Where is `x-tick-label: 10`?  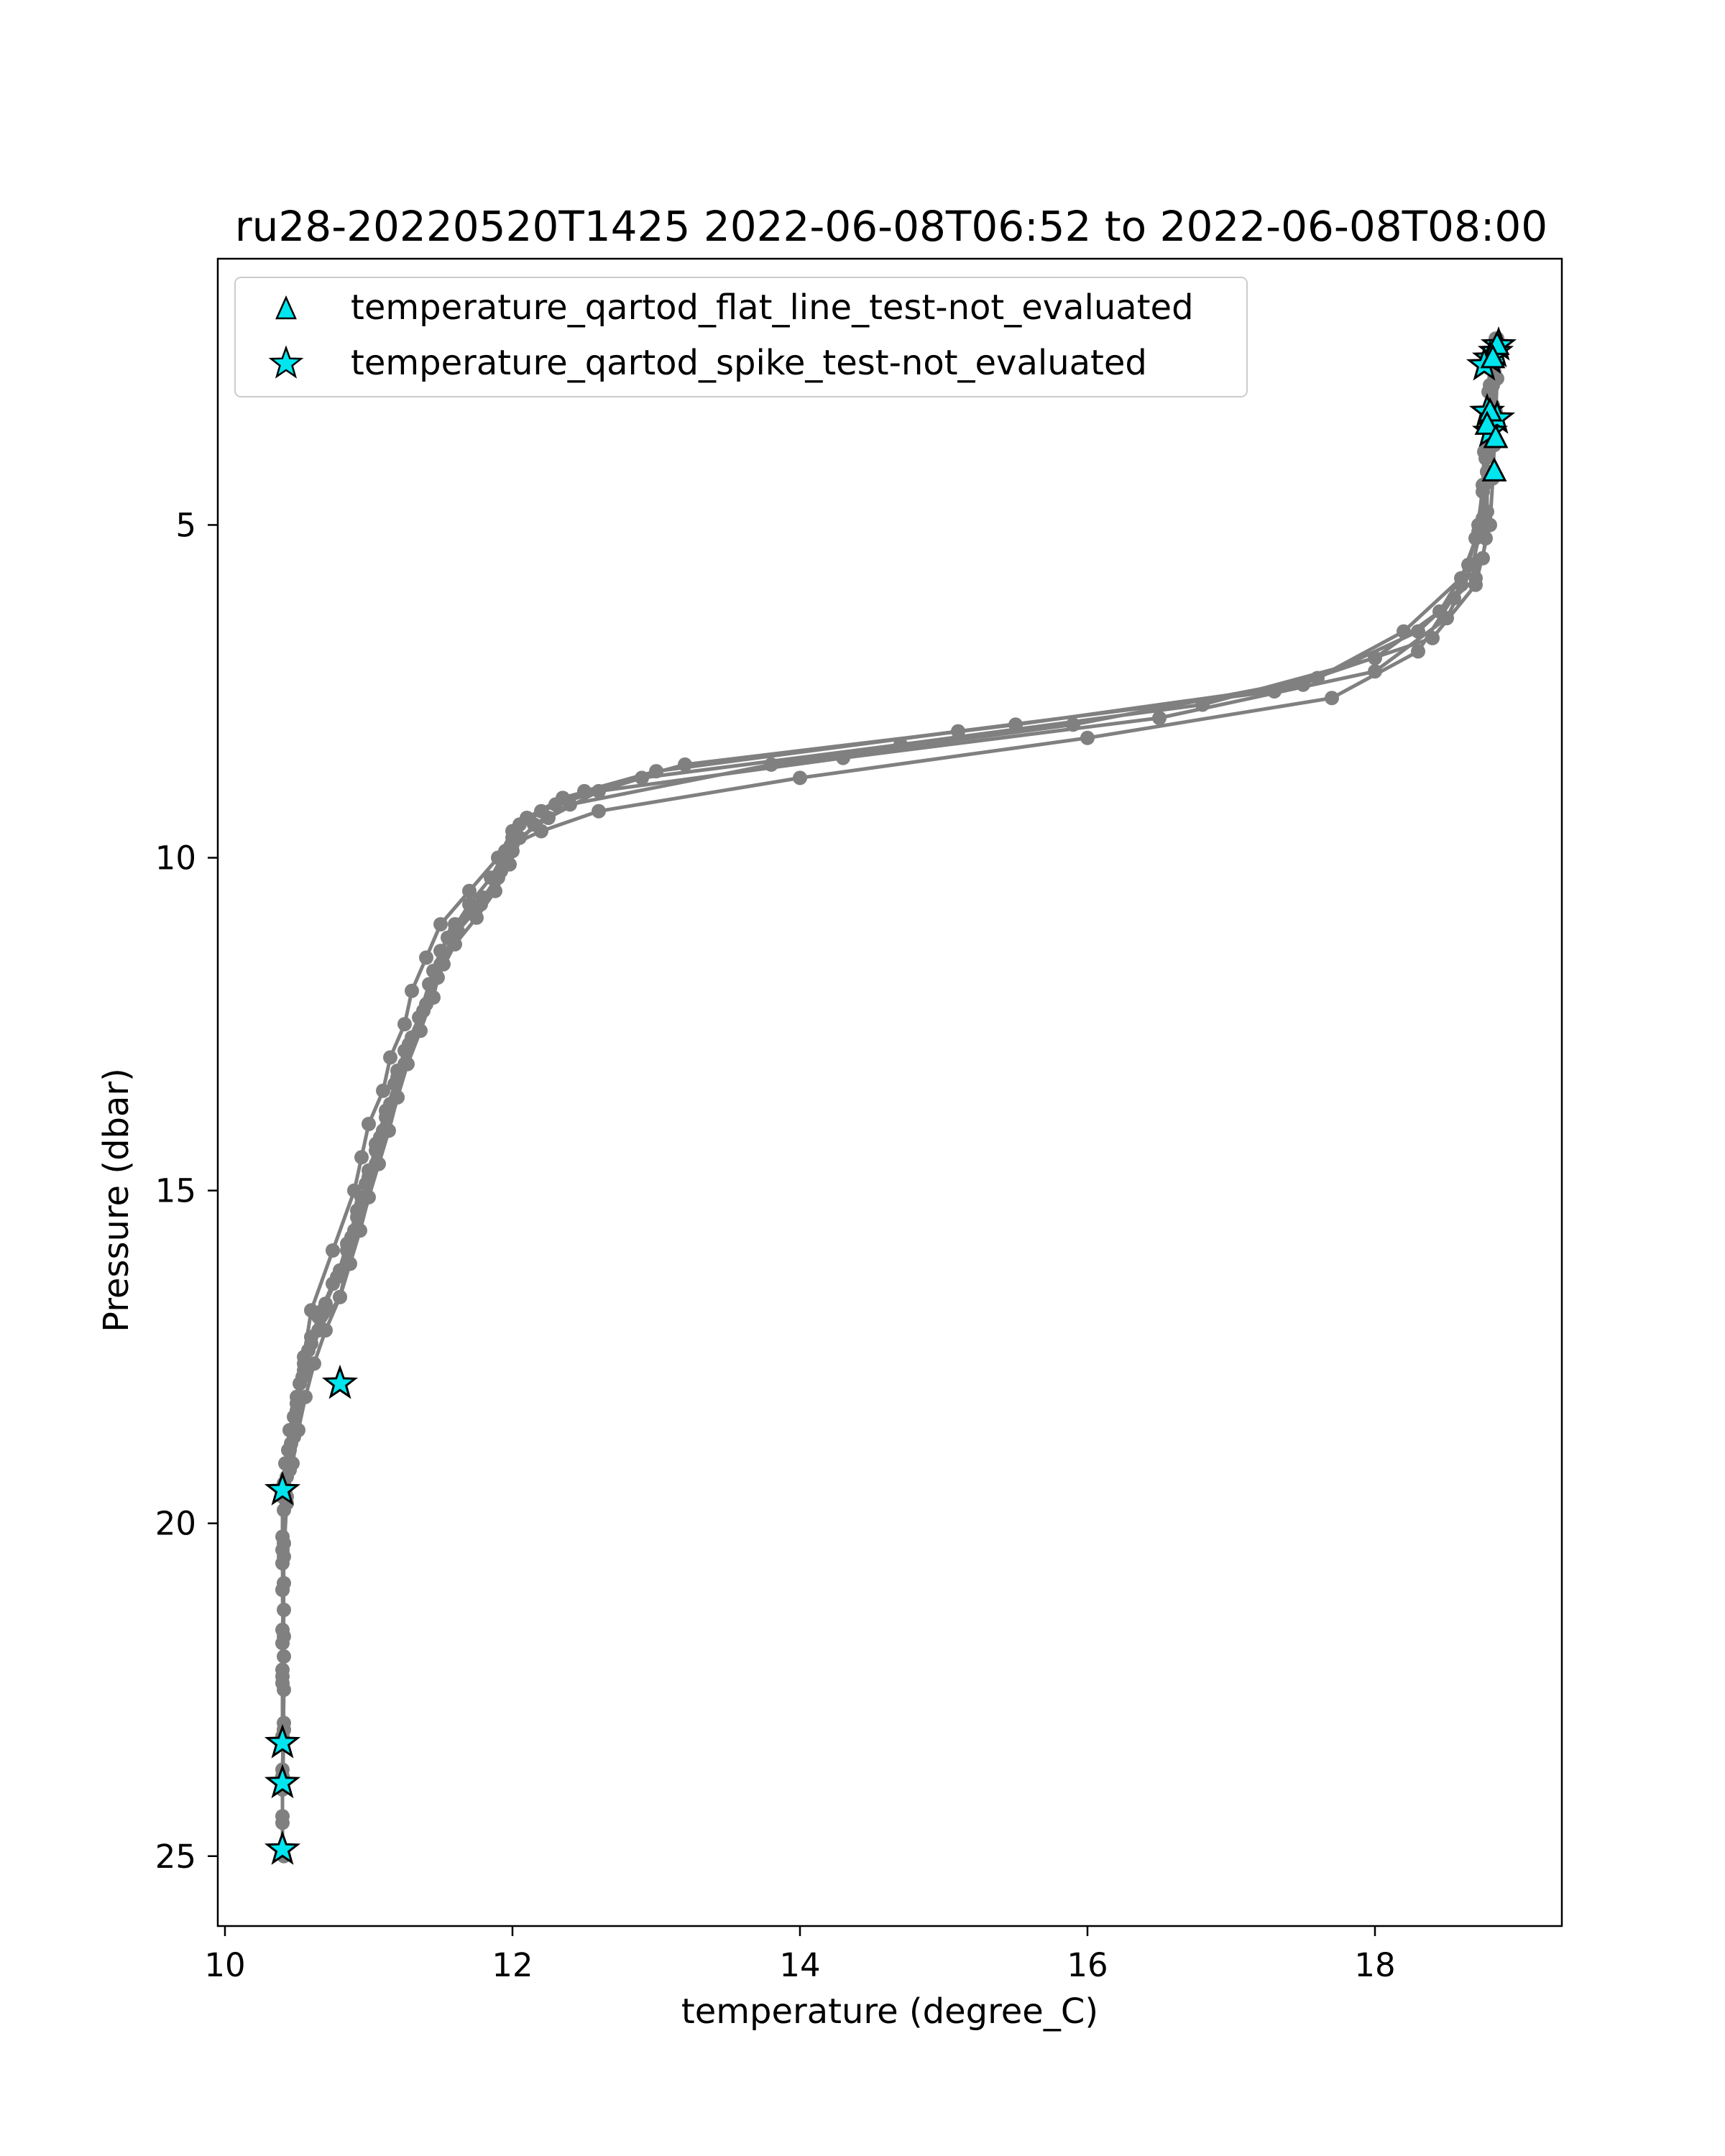 x-tick-label: 10 is located at coordinates (224, 1965).